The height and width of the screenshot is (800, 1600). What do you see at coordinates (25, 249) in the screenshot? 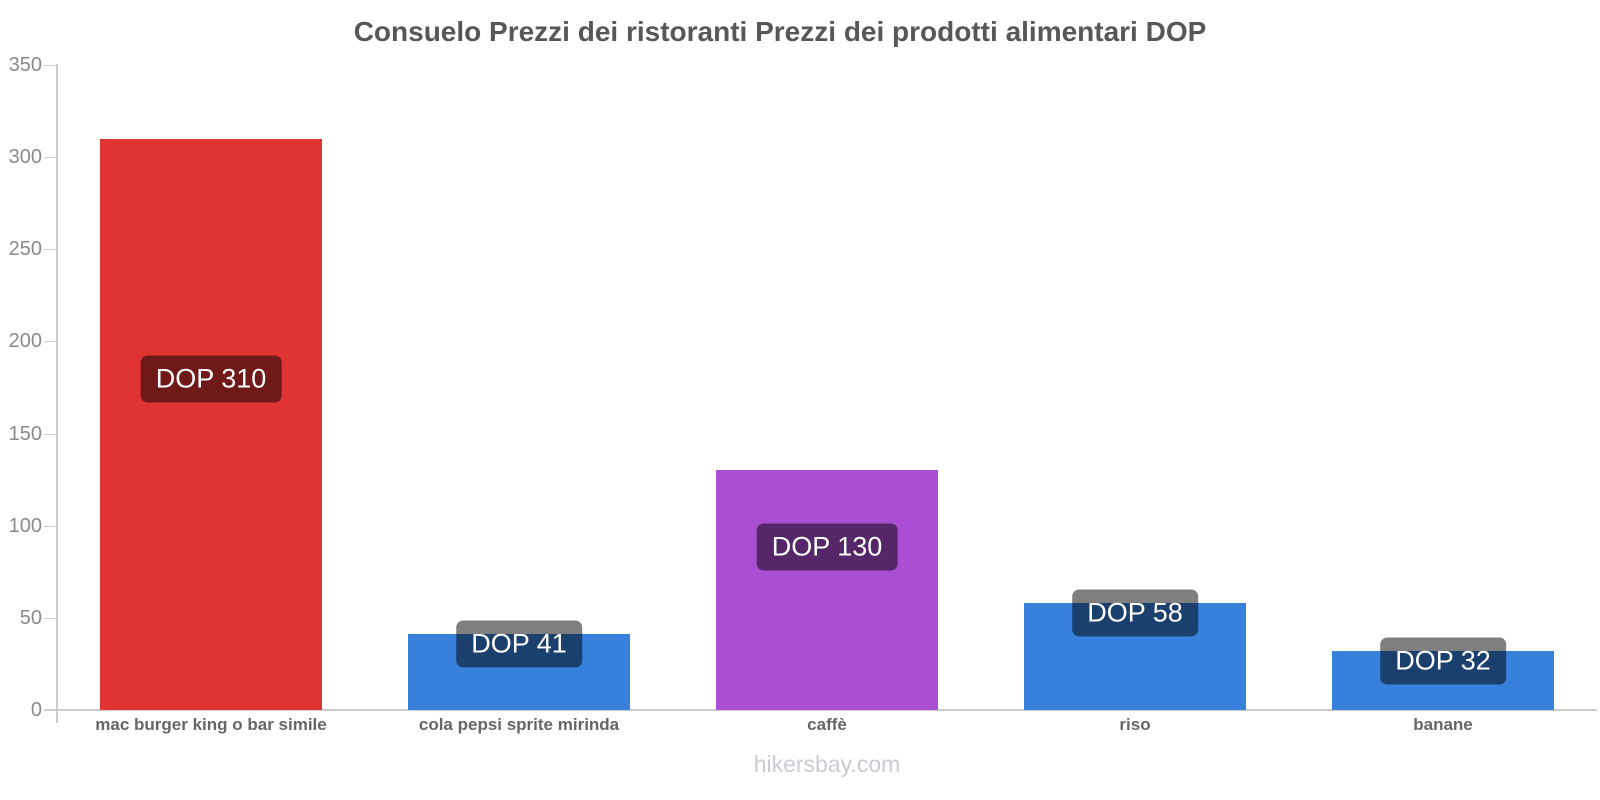
I see `y-axis-tick-label: 250` at bounding box center [25, 249].